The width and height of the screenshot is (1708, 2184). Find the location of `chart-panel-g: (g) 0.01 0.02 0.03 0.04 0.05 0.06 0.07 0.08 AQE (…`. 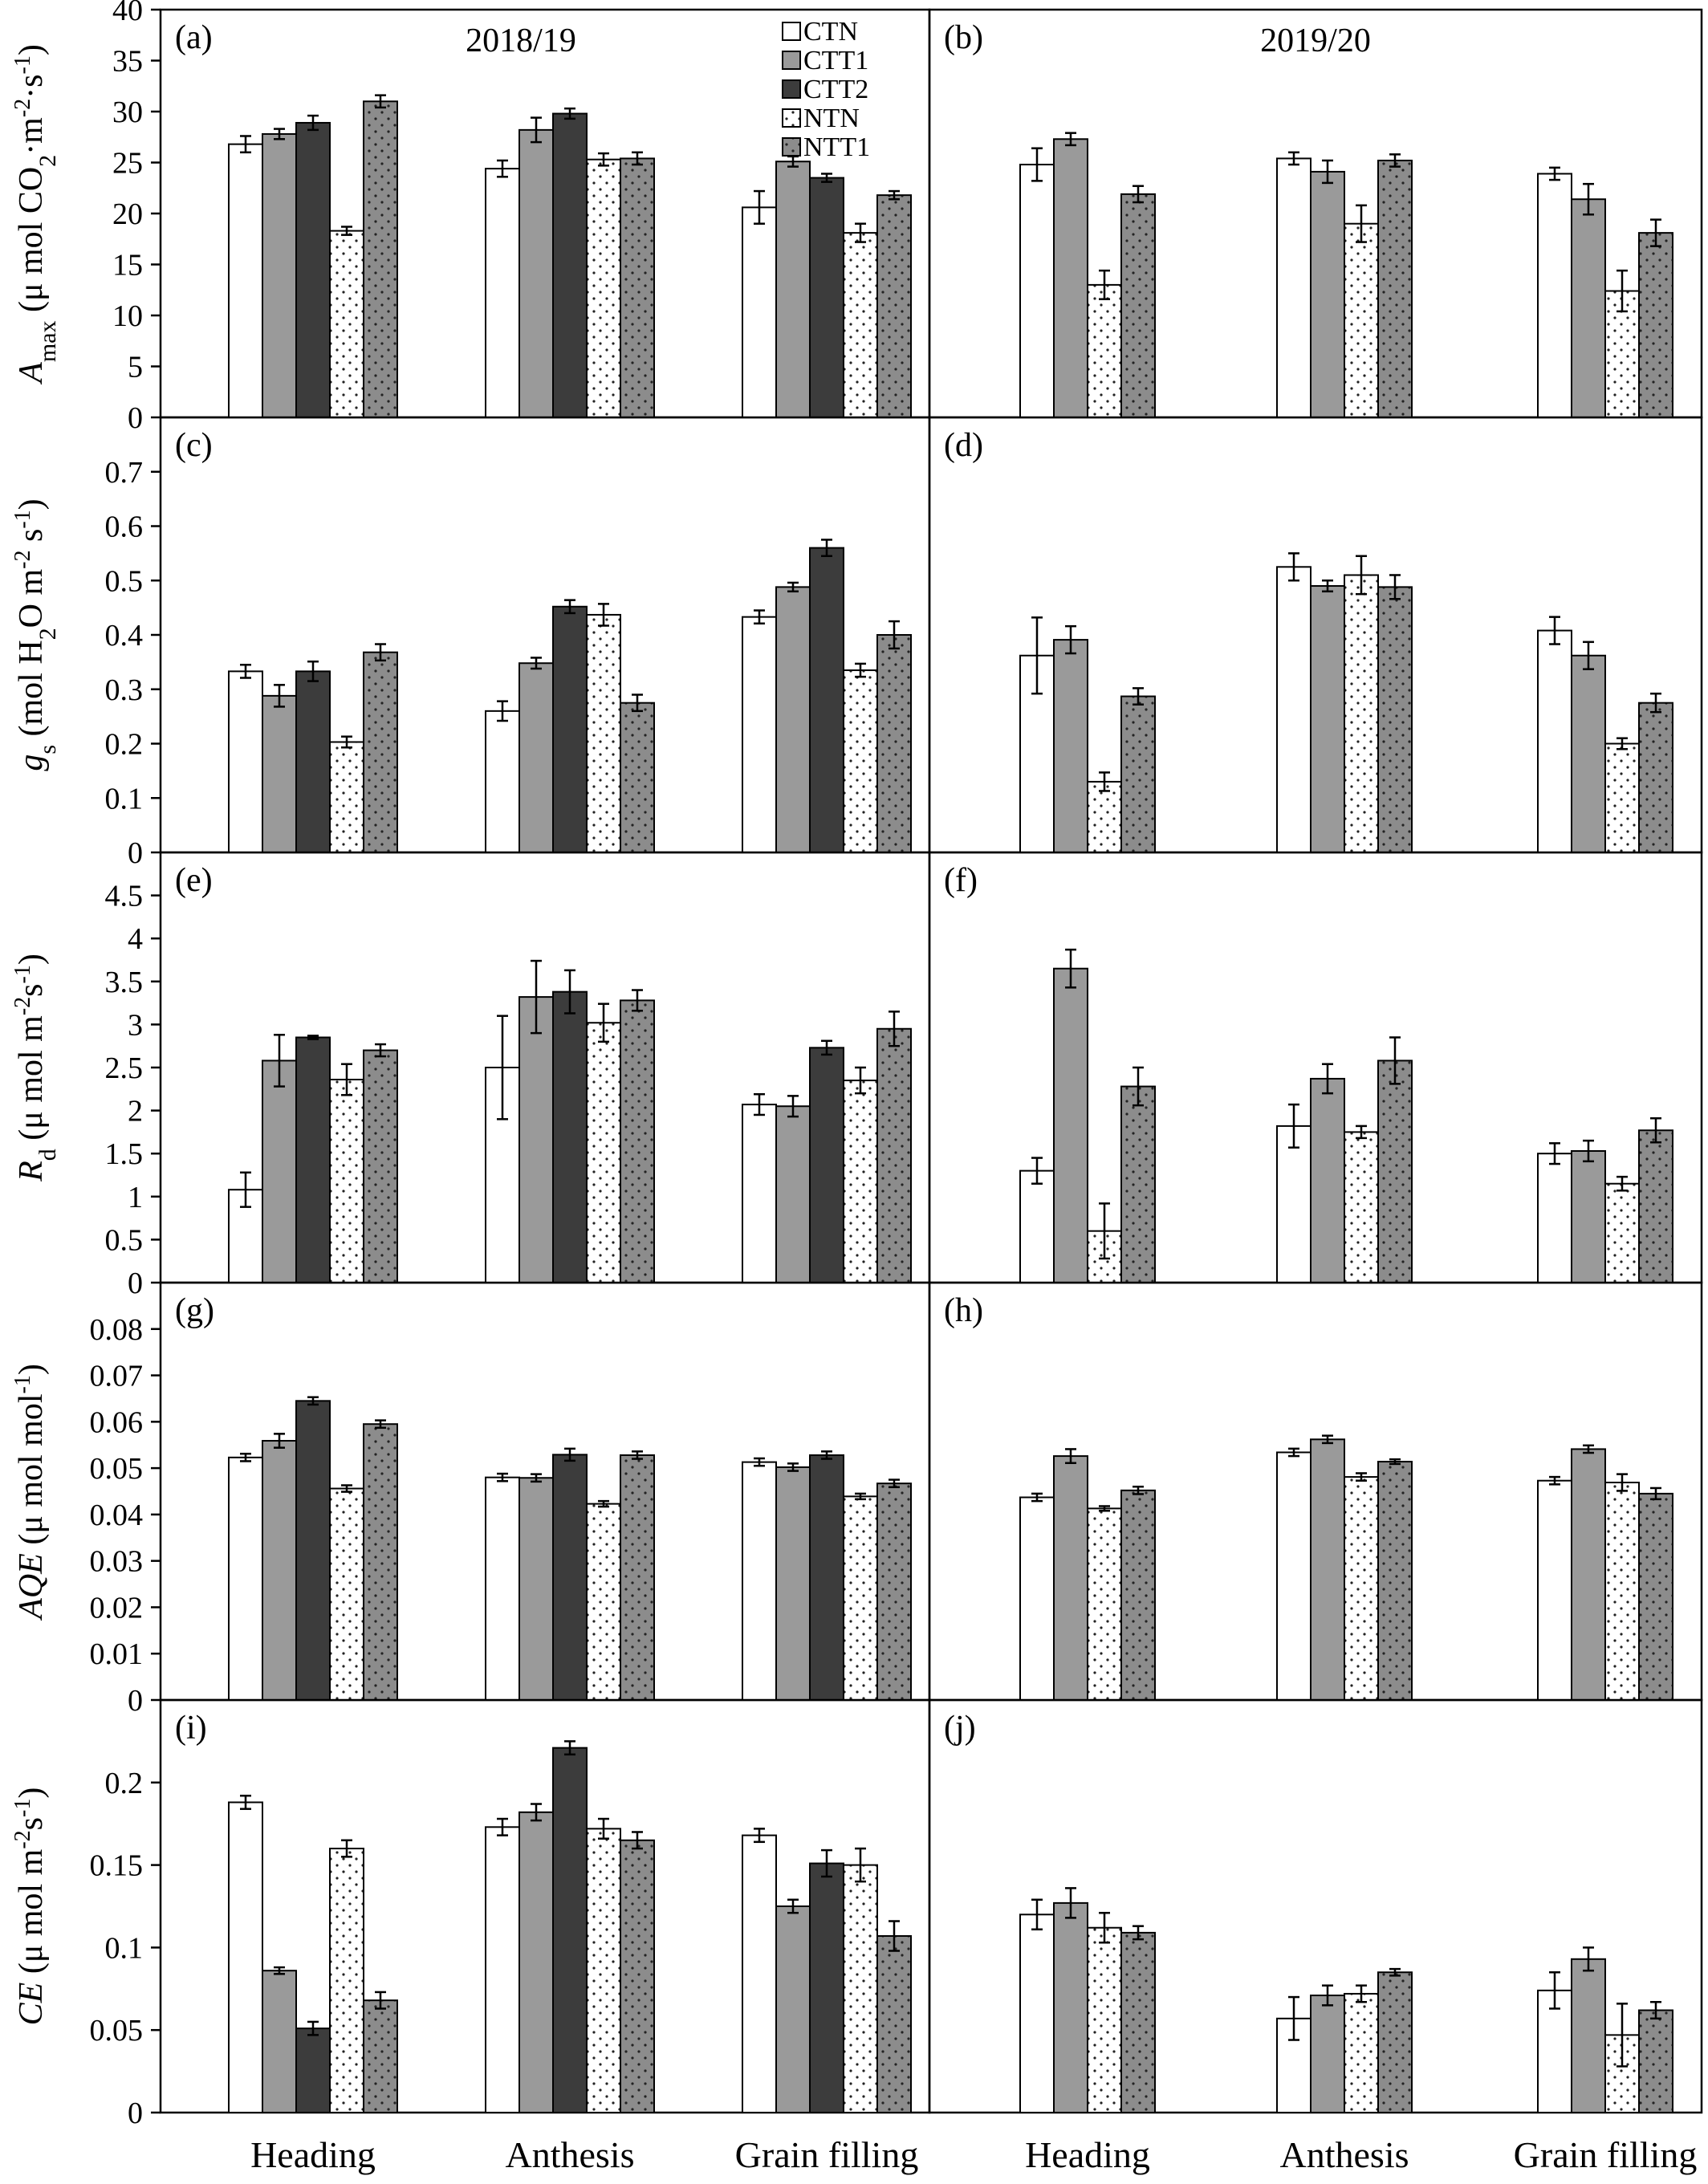

chart-panel-g: (g) 0.01 0.02 0.03 0.04 0.05 0.06 0.07 0.08 AQE (… is located at coordinates (471, 1492).